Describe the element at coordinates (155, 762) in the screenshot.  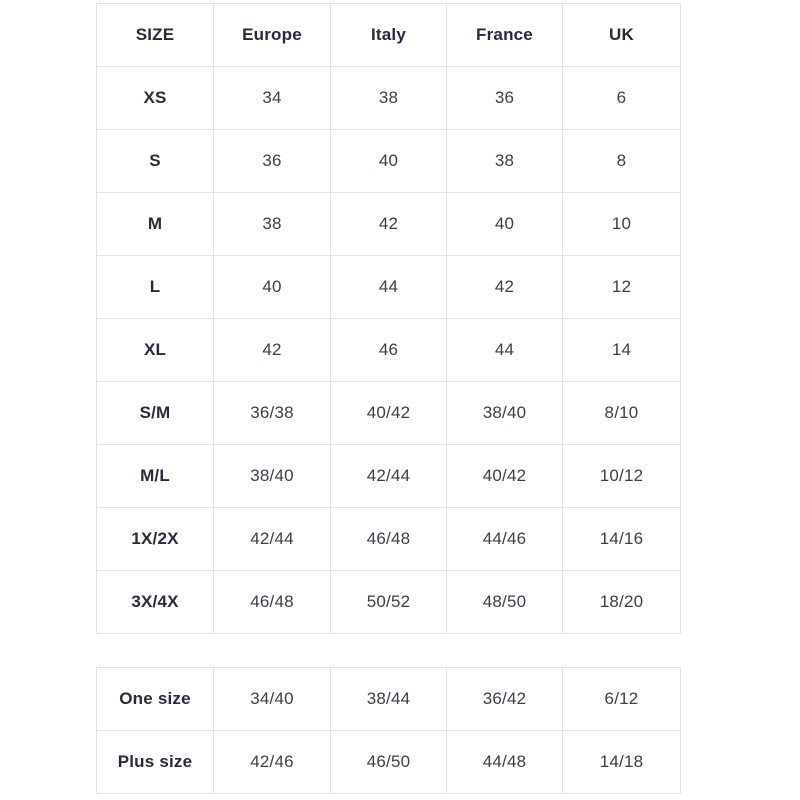
I see `size-label: Plus size` at that location.